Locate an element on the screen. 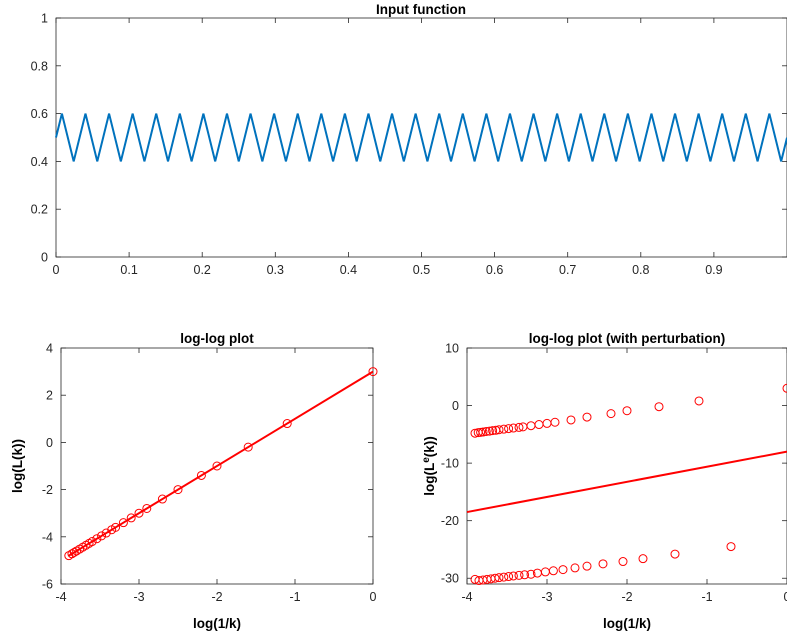 Image resolution: width=787 pixels, height=639 pixels. input-function-xtick-label: 0.6 is located at coordinates (494, 270).